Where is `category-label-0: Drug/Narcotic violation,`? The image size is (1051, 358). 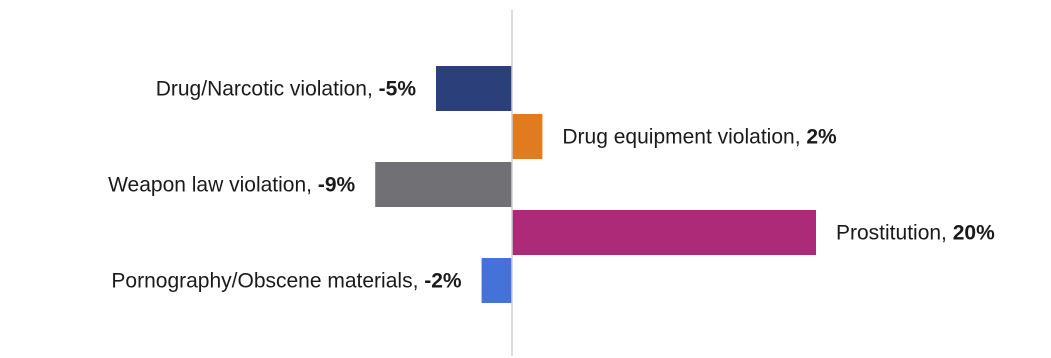 category-label-0: Drug/Narcotic violation, is located at coordinates (267, 89).